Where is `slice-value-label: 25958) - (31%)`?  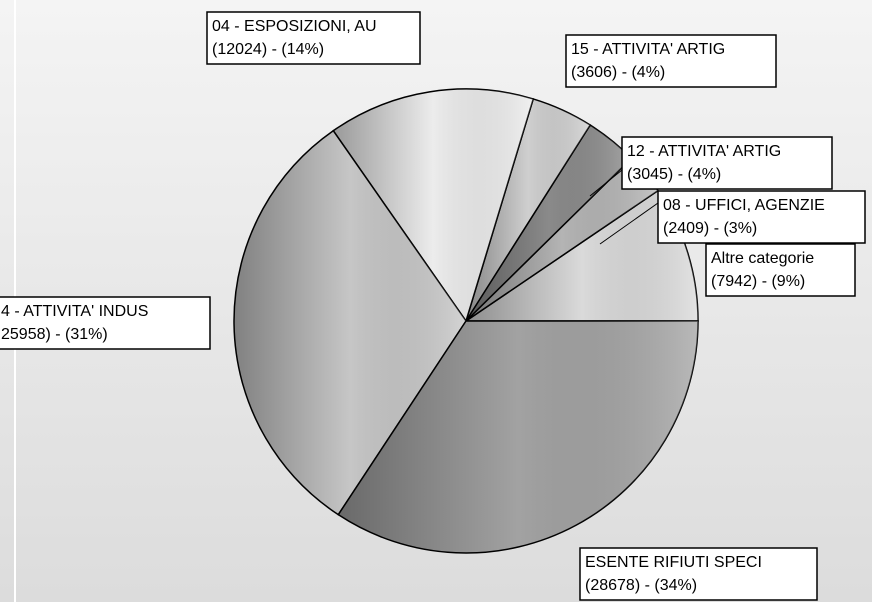 slice-value-label: 25958) - (31%) is located at coordinates (54, 334).